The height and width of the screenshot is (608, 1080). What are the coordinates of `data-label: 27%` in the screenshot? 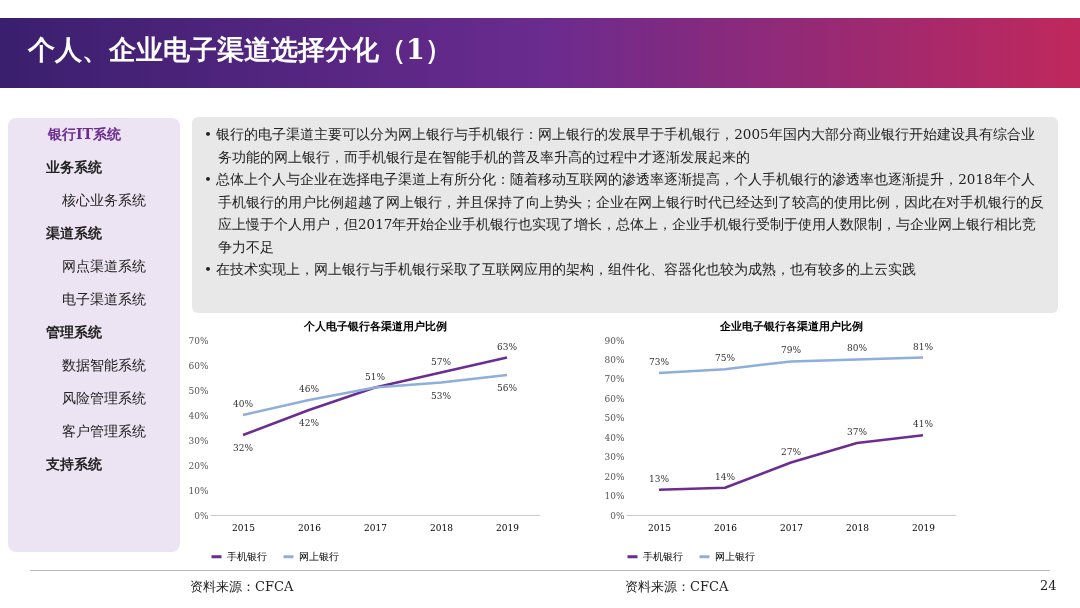 It's located at (791, 451).